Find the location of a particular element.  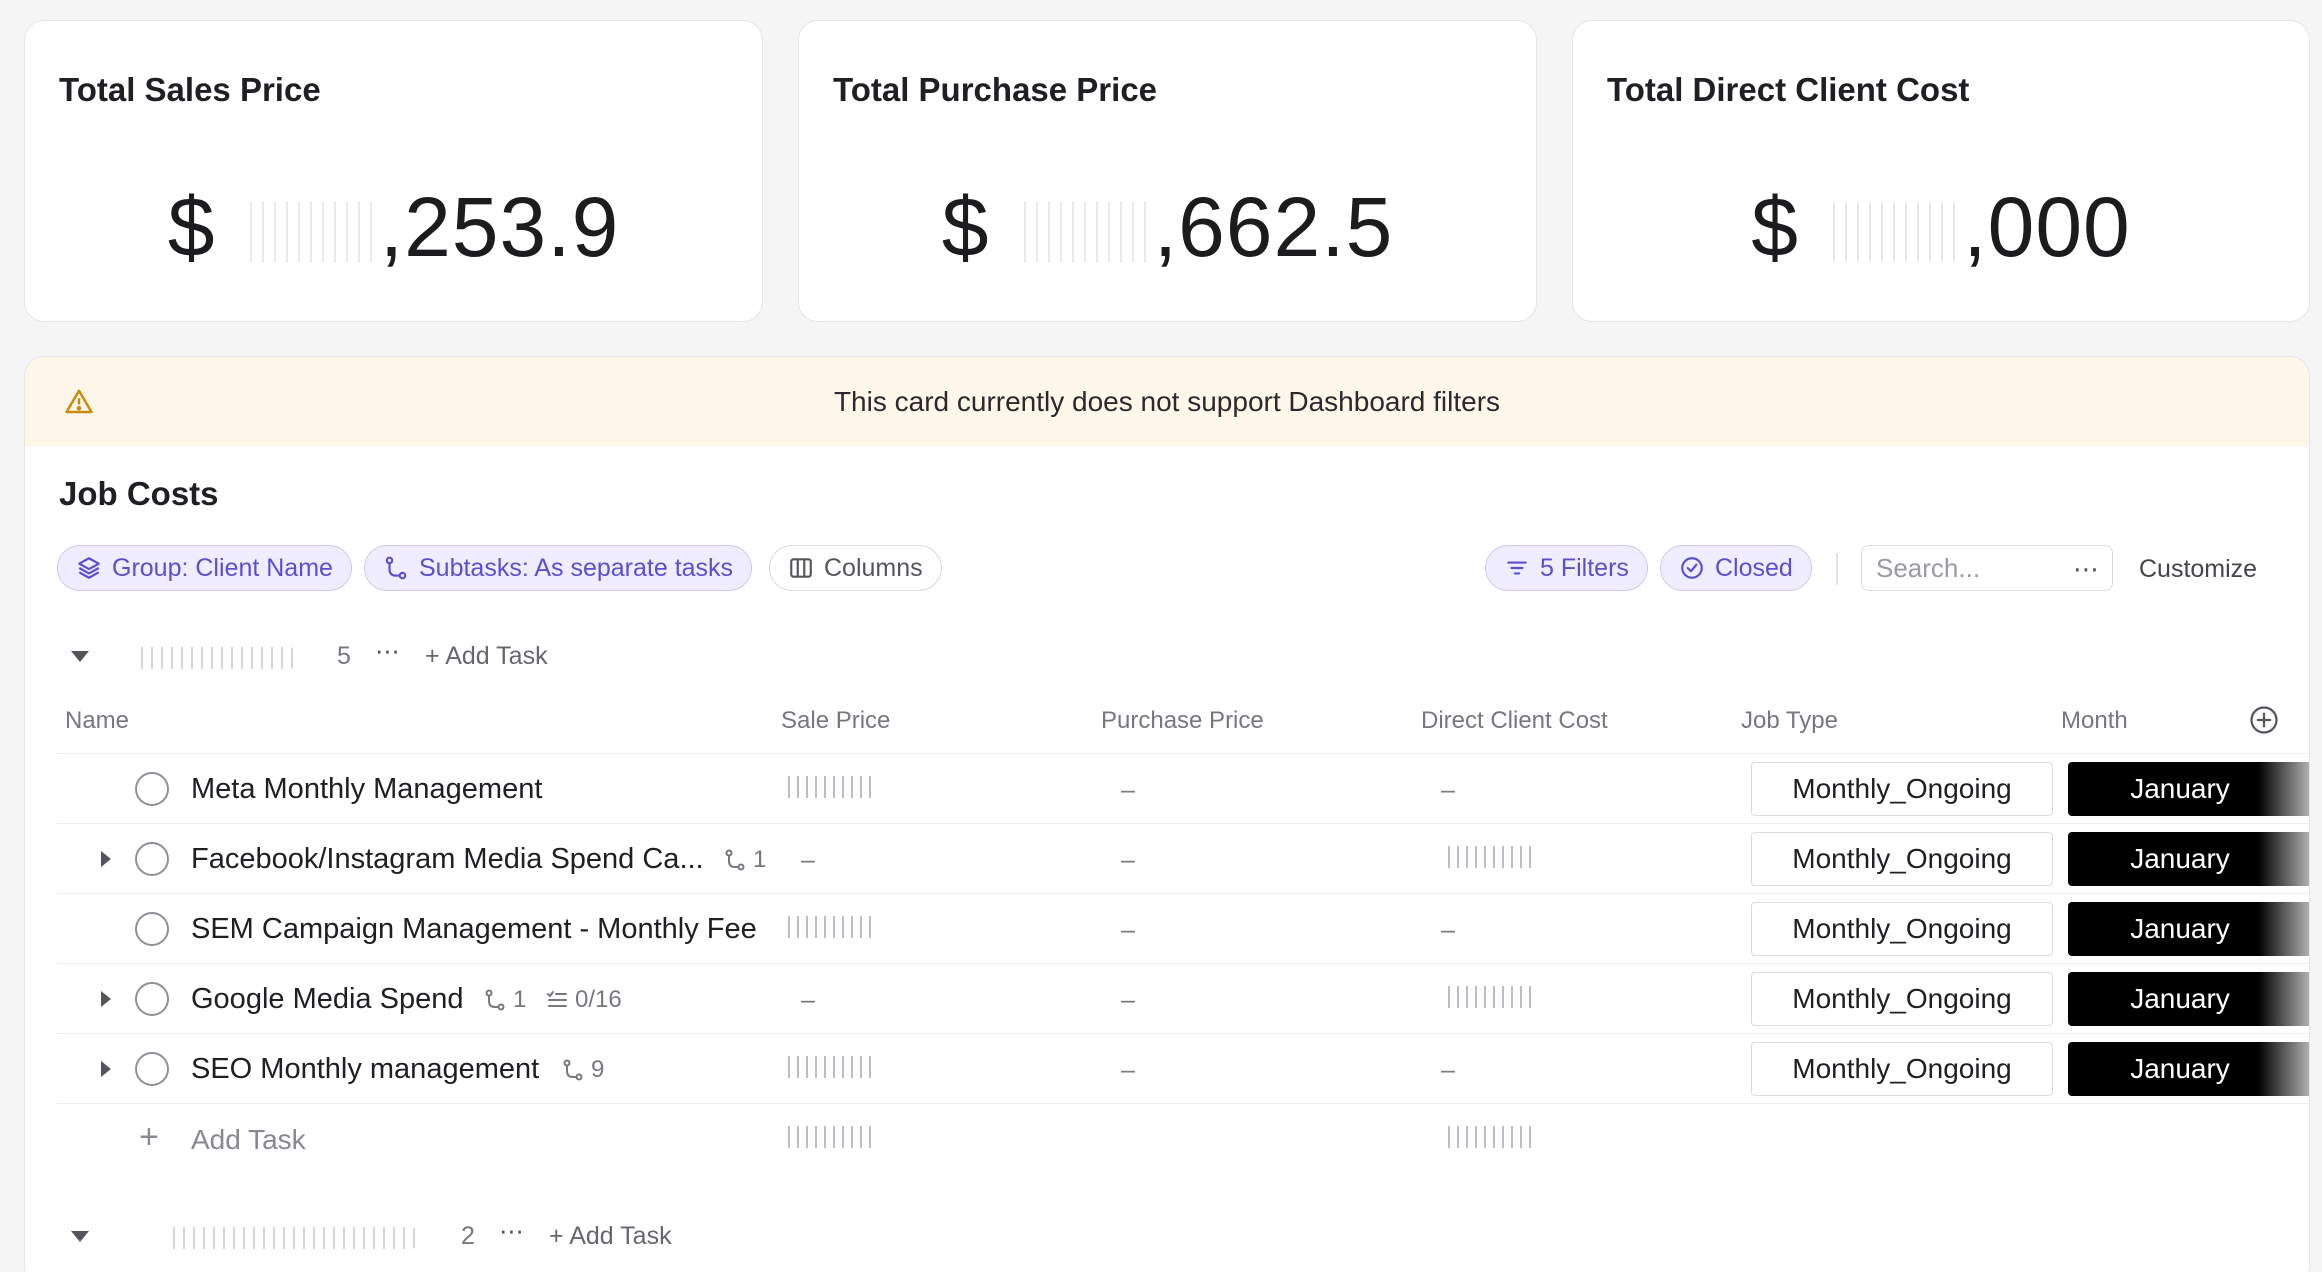

card-title: Total Direct Client Cost is located at coordinates (1788, 89).